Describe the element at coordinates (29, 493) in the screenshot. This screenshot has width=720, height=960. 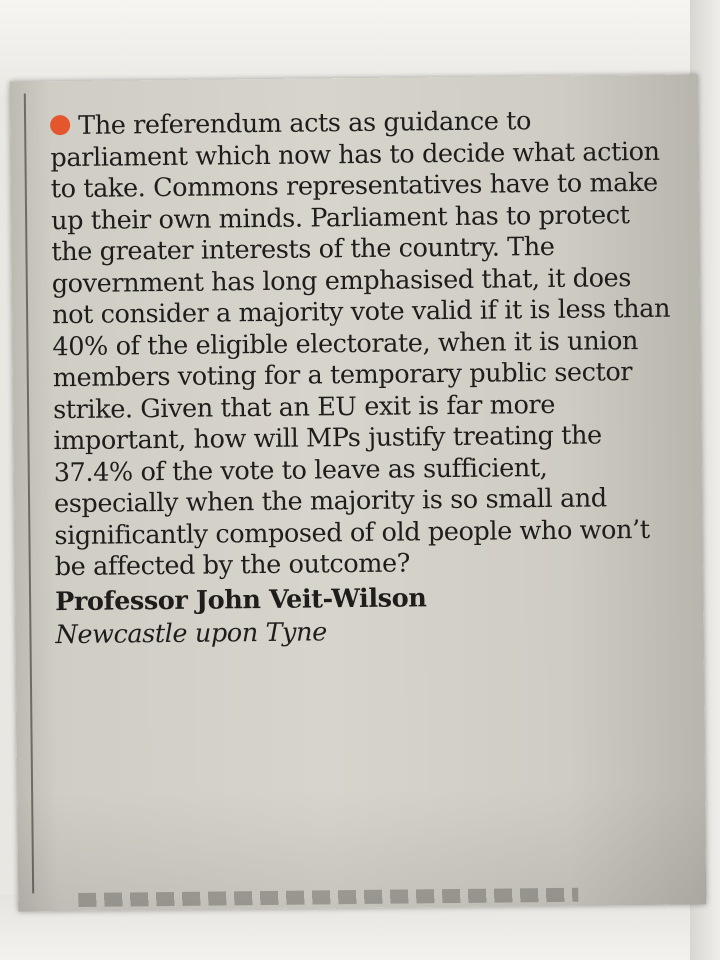
I see `column-rule` at that location.